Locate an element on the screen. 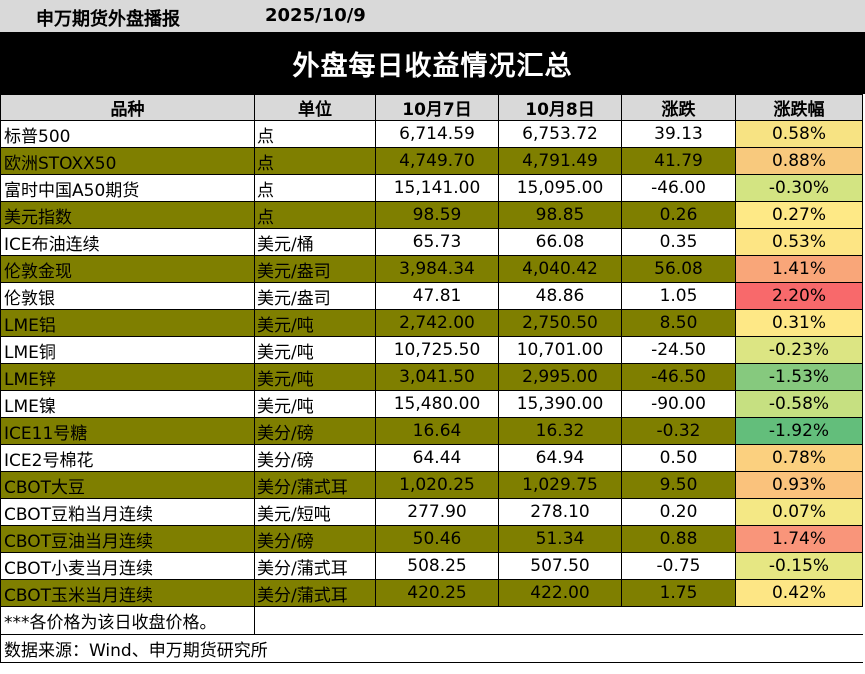  change-value: 9.50 is located at coordinates (678, 485).